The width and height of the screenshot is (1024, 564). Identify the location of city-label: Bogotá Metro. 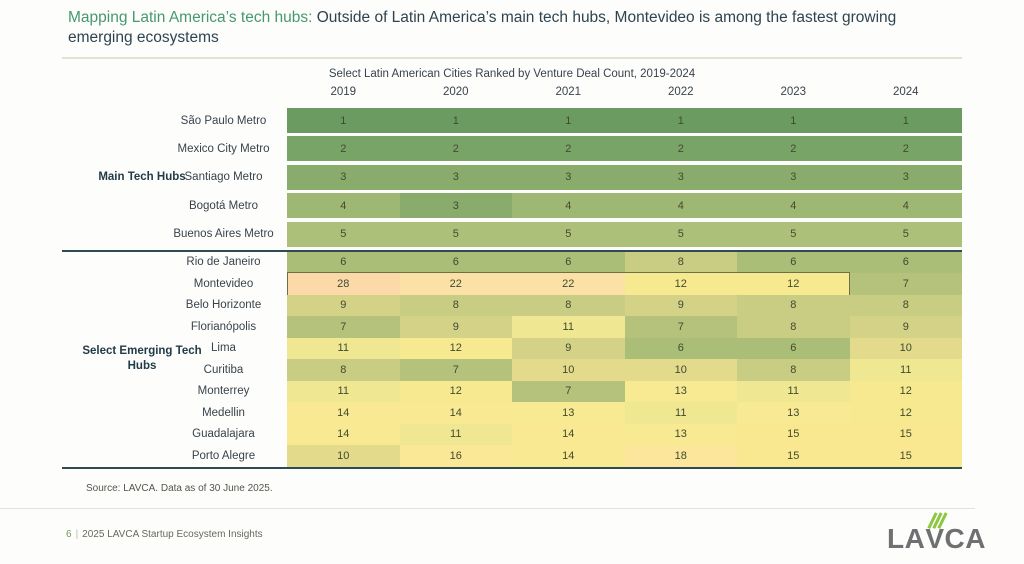
(223, 205).